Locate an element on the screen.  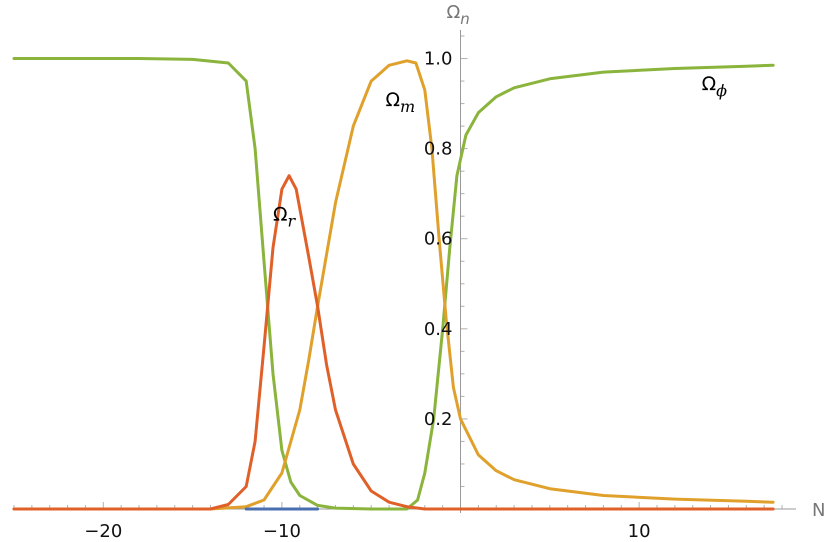
y-axis-title-base: Ω is located at coordinates (454, 12).